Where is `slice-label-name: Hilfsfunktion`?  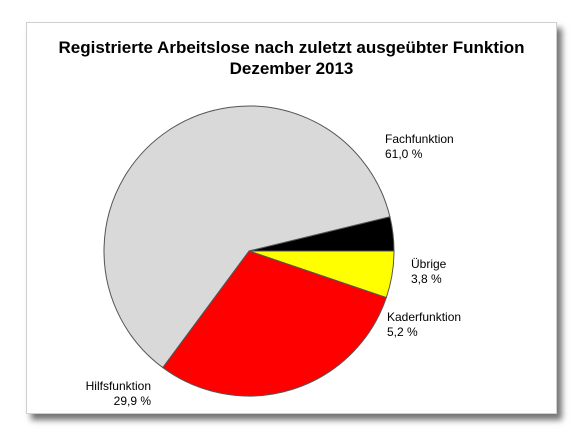
slice-label-name: Hilfsfunktion is located at coordinates (118, 386).